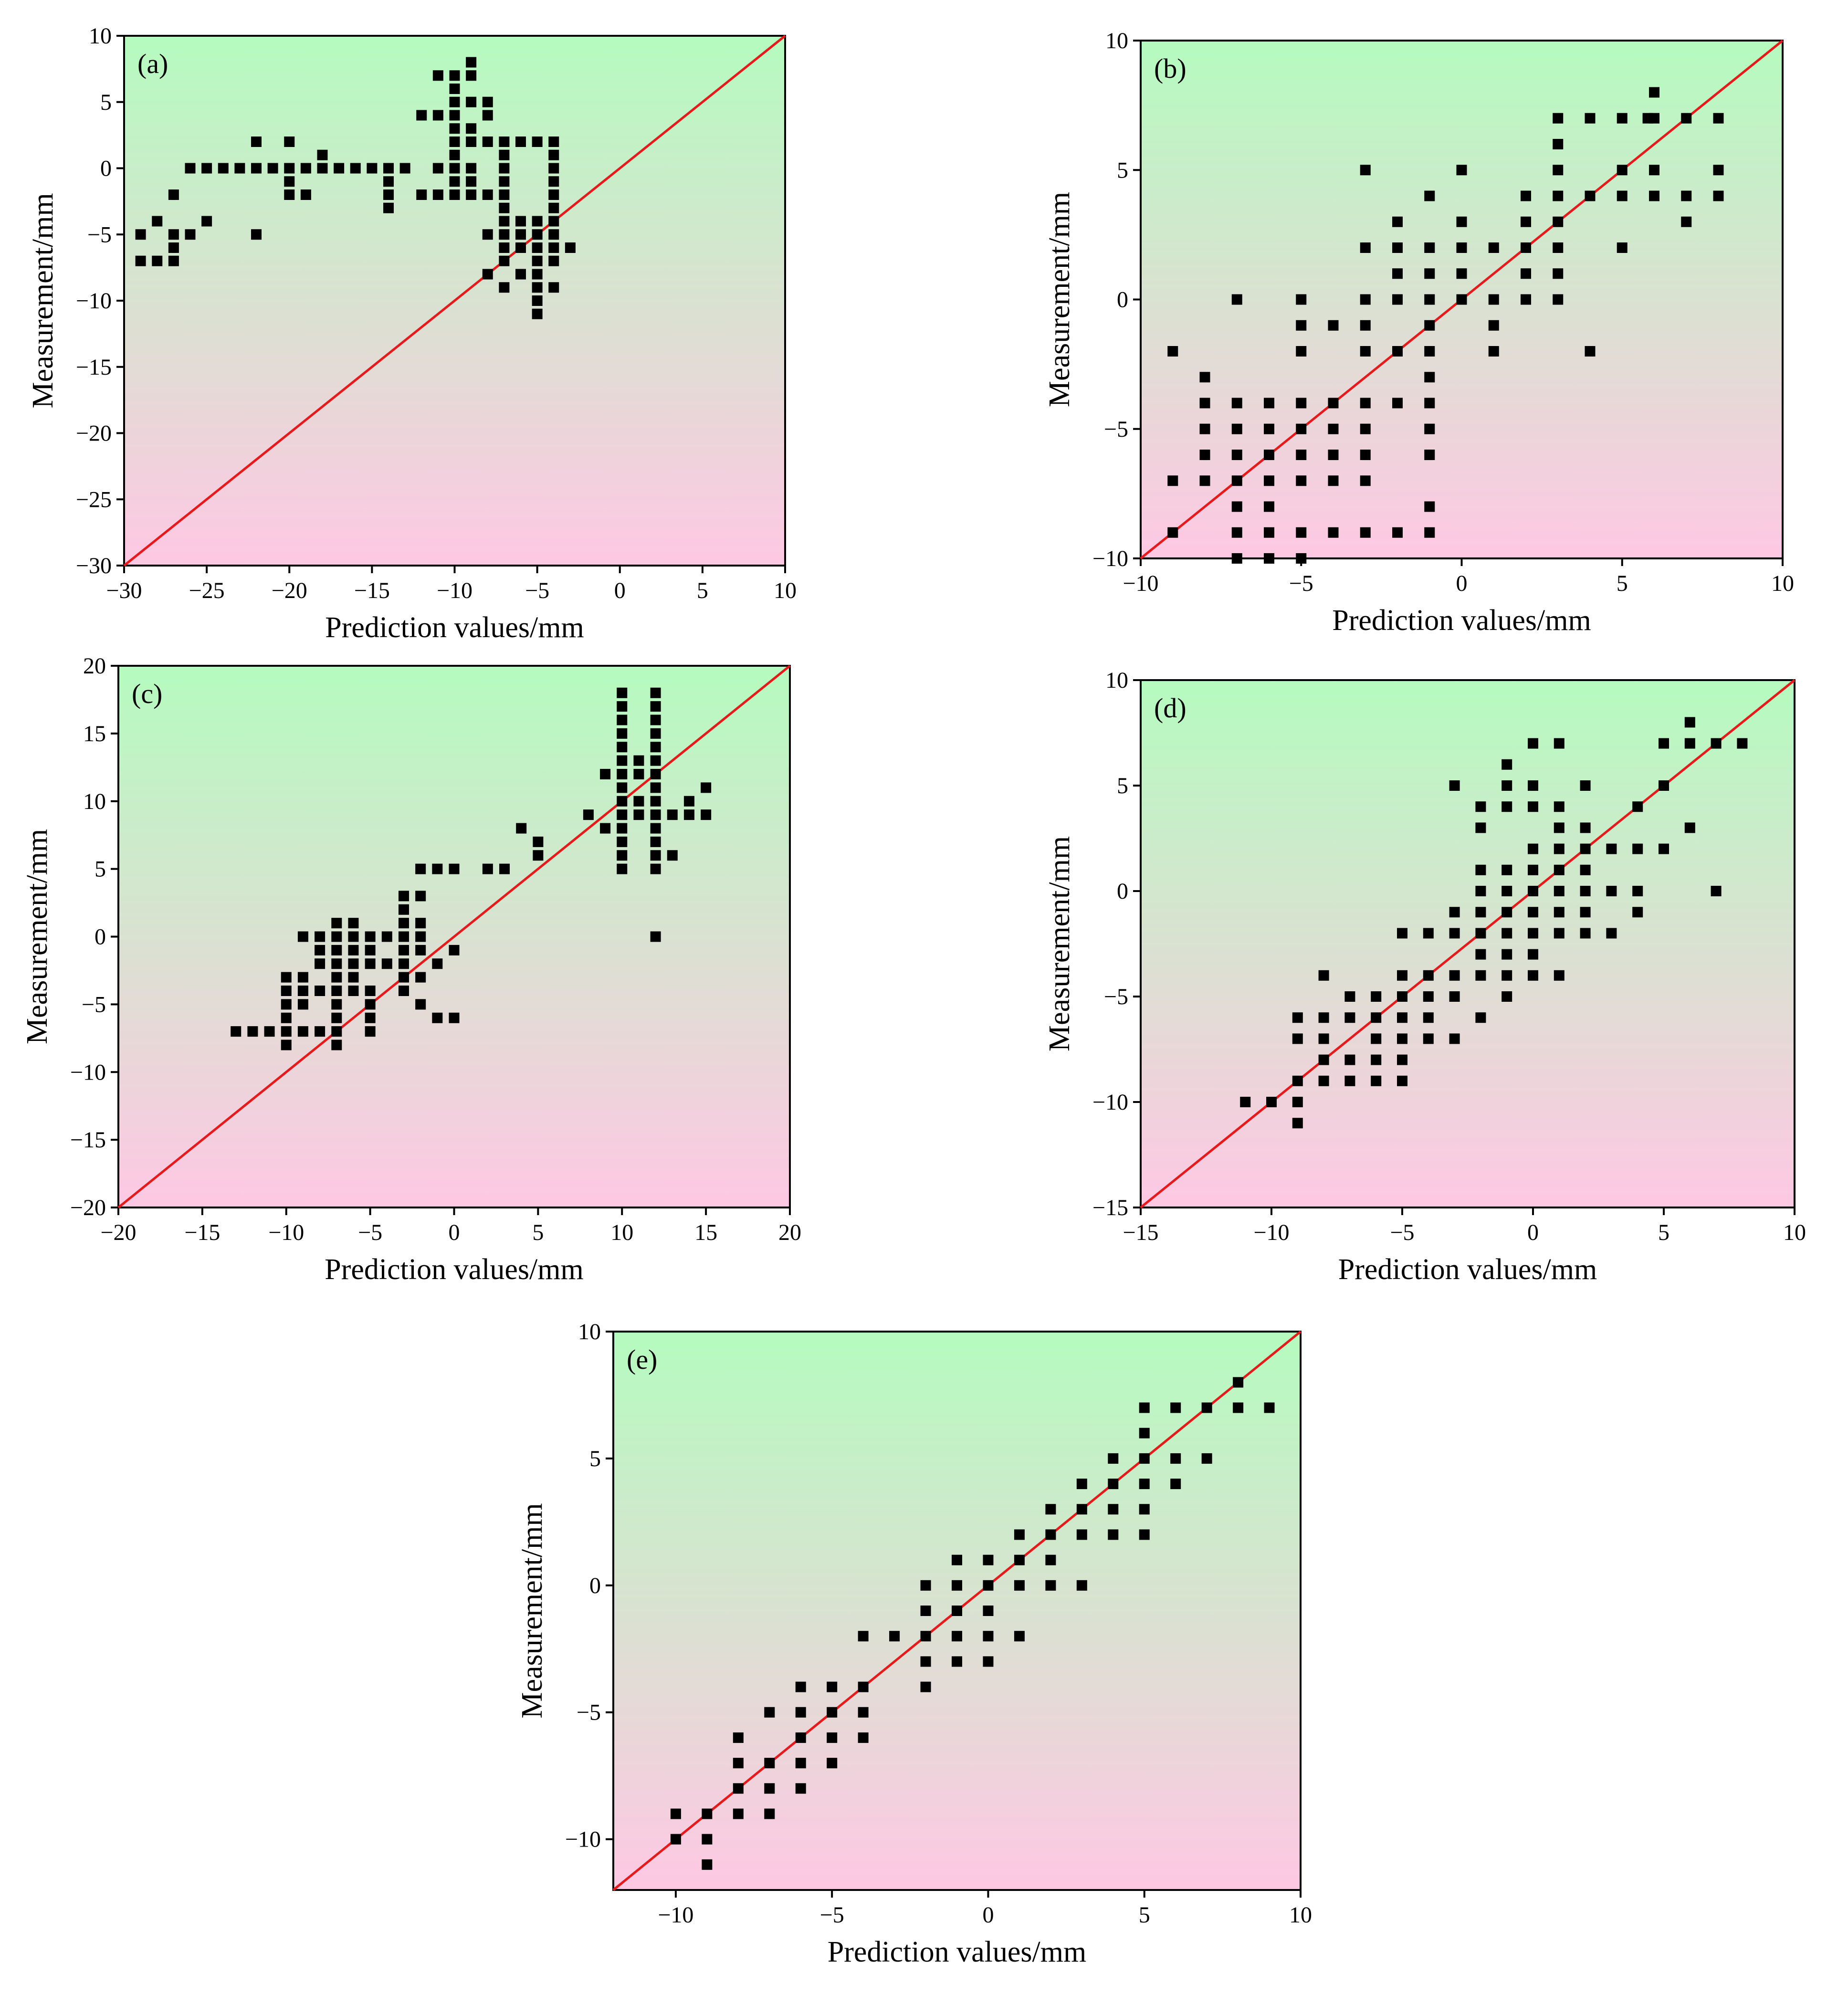 This screenshot has width=1848, height=2005. What do you see at coordinates (94, 565) in the screenshot?
I see `y-tick-label: −30` at bounding box center [94, 565].